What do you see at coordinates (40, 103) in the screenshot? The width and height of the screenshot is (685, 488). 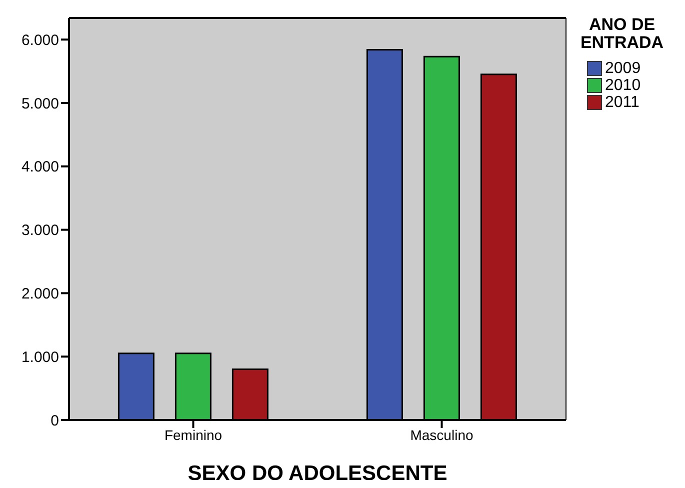 I see `y-tick-label: 5.000` at bounding box center [40, 103].